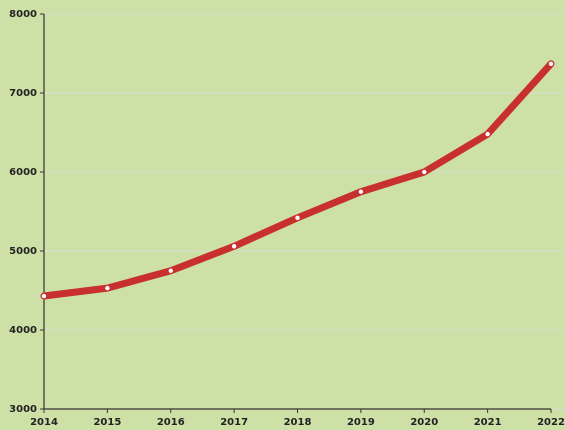 This screenshot has width=565, height=430. I want to click on y-tick-label: 3000, so click(23, 409).